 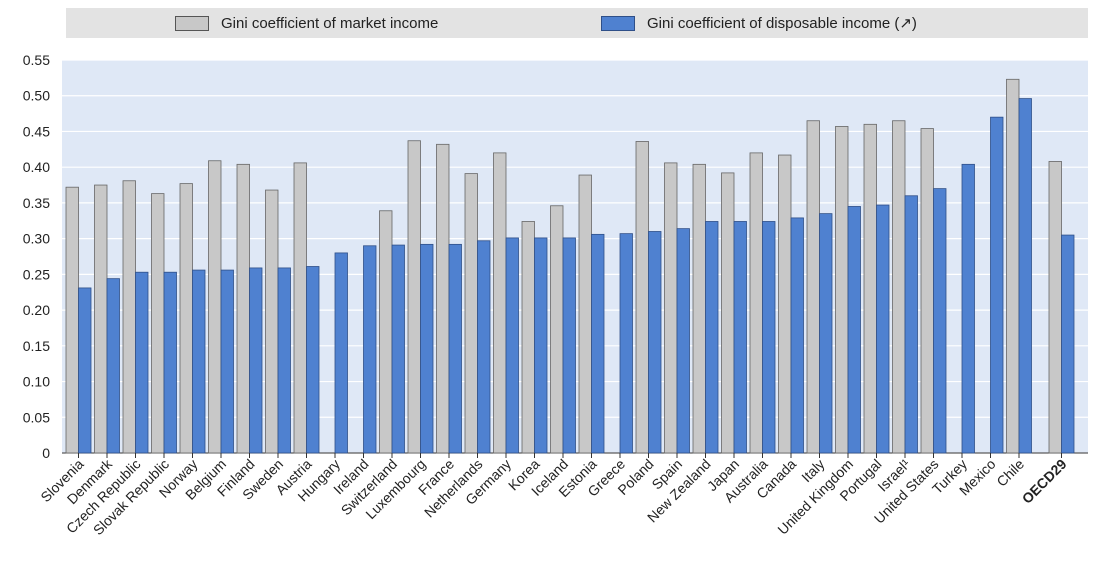 I want to click on legend-item-market-income: Gini coefficient of market income, so click(x=306, y=23).